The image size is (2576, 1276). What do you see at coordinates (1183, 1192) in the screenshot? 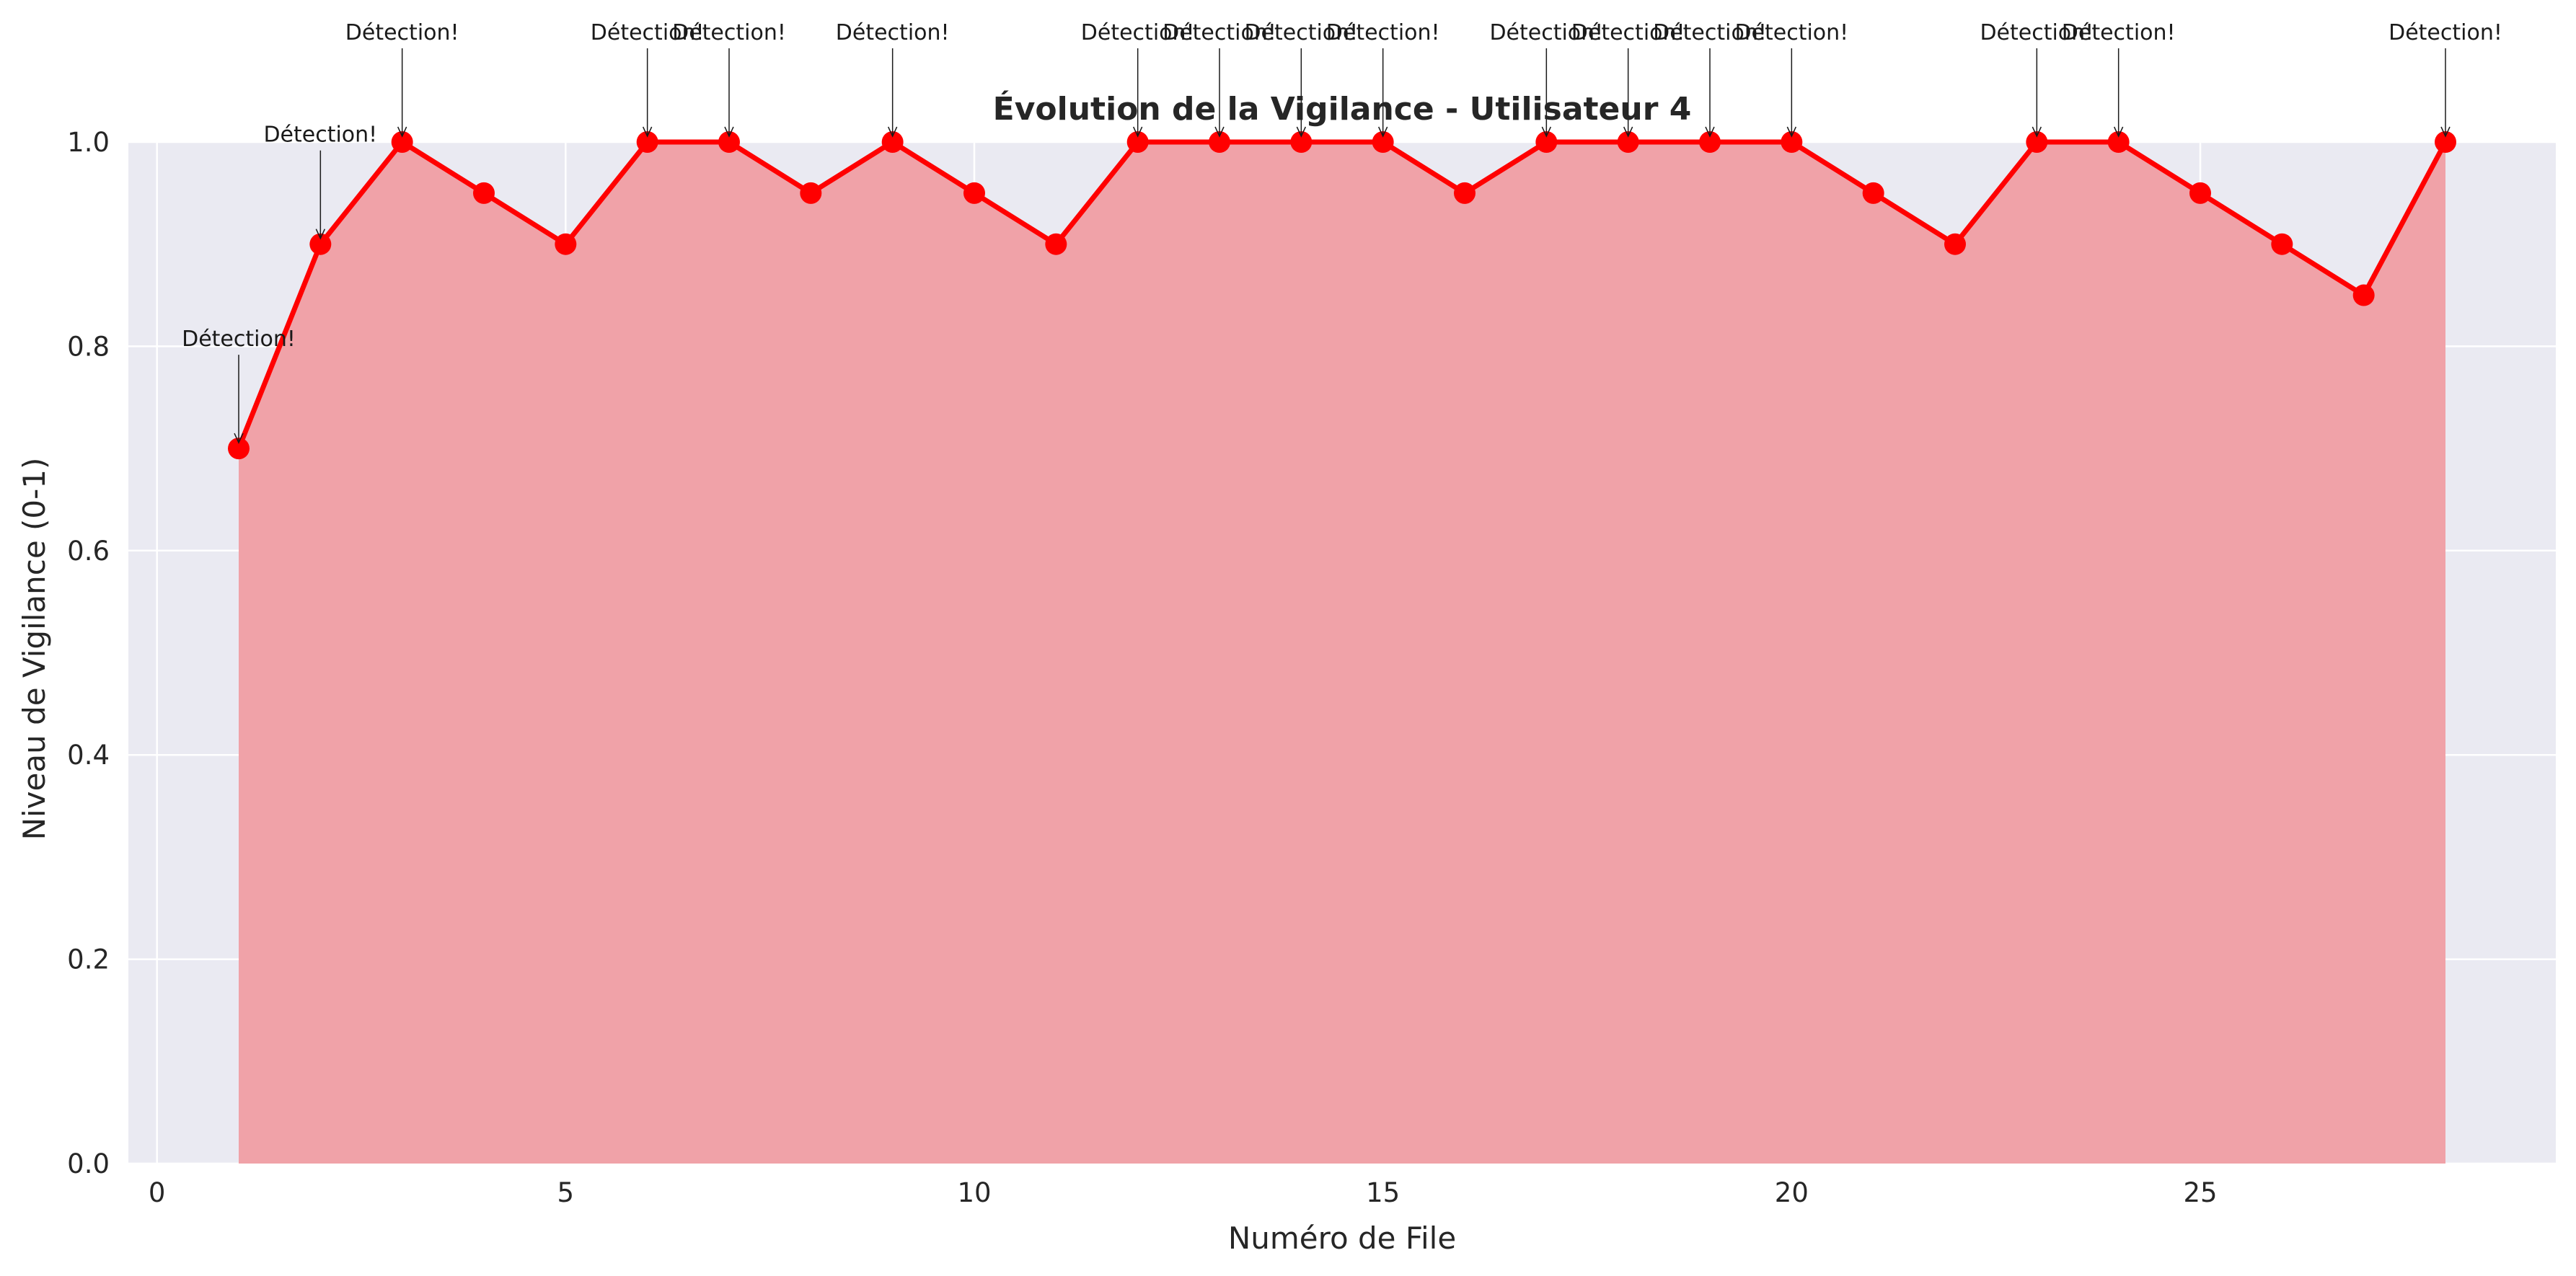
I see `x-axis-ticks: 0 5 10 15 20 25` at bounding box center [1183, 1192].